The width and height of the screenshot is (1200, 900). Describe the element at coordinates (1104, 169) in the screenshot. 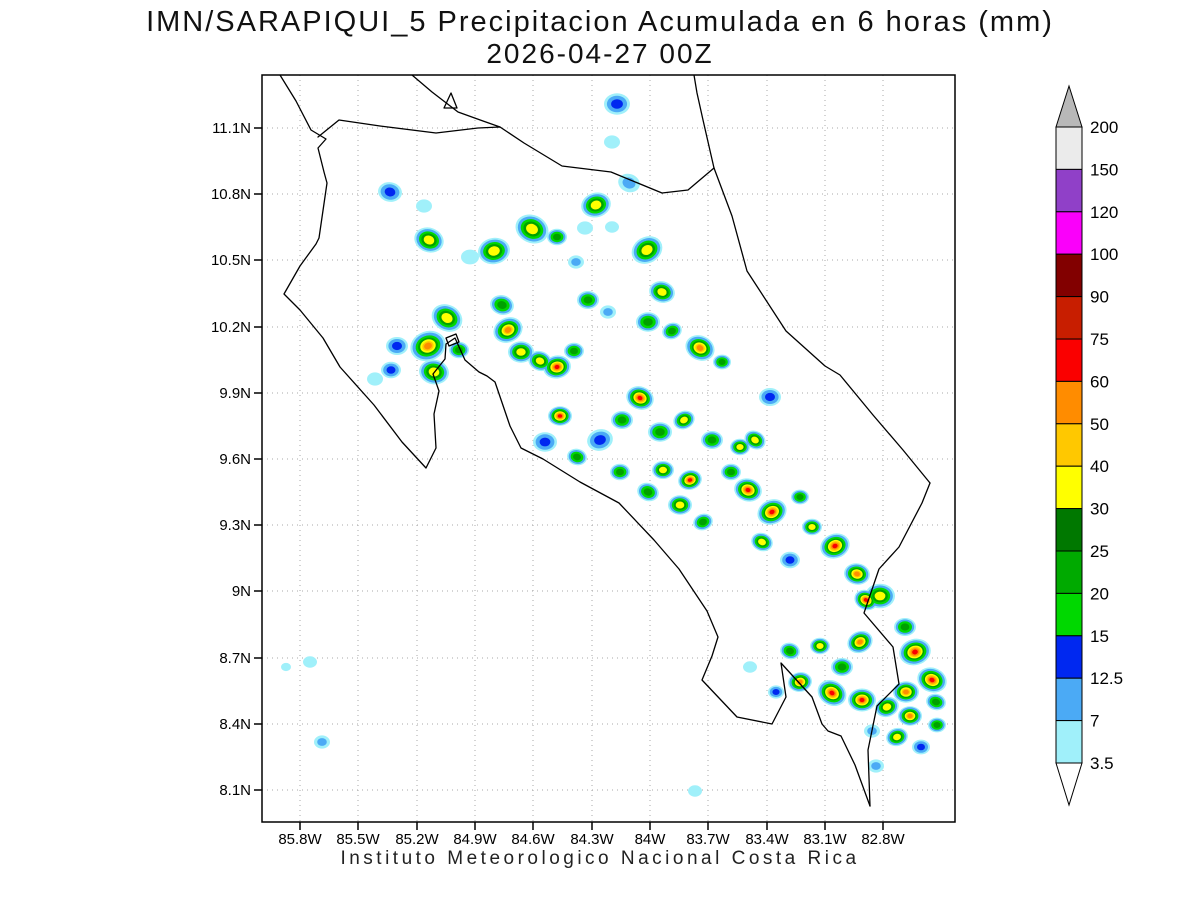

I see `colorbar-label: 150` at that location.